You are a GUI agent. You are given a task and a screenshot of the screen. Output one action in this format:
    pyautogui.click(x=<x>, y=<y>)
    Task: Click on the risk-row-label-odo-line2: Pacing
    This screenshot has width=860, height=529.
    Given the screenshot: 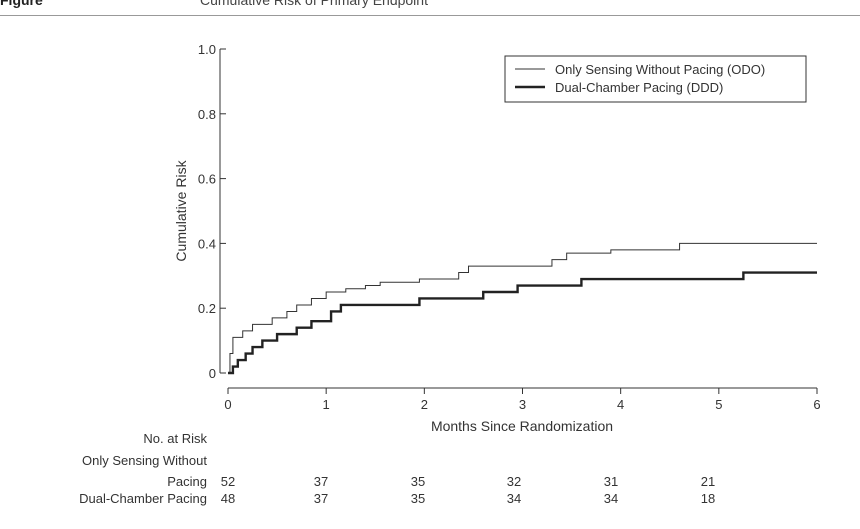 What is the action you would take?
    pyautogui.click(x=187, y=481)
    